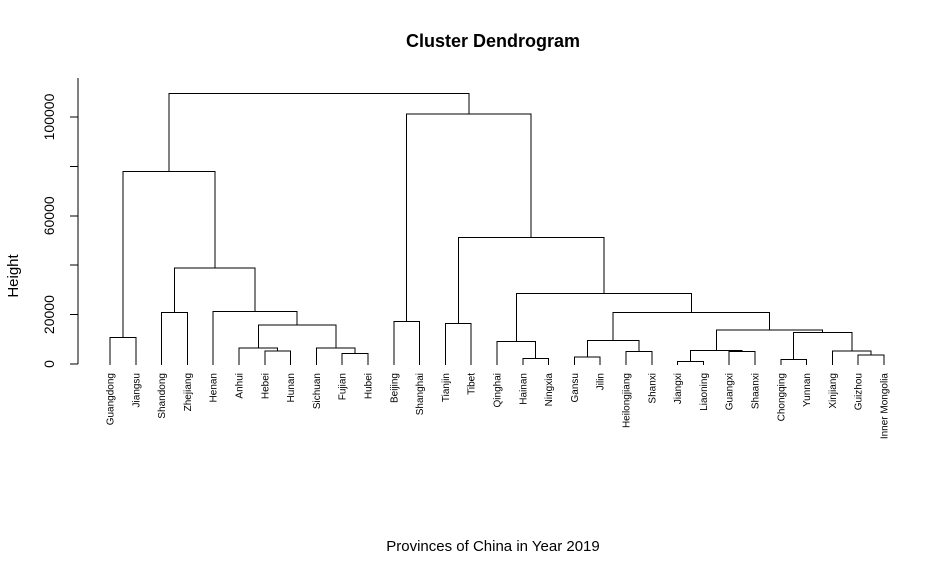  Describe the element at coordinates (493, 41) in the screenshot. I see `chart-title: Cluster Dendrogram` at that location.